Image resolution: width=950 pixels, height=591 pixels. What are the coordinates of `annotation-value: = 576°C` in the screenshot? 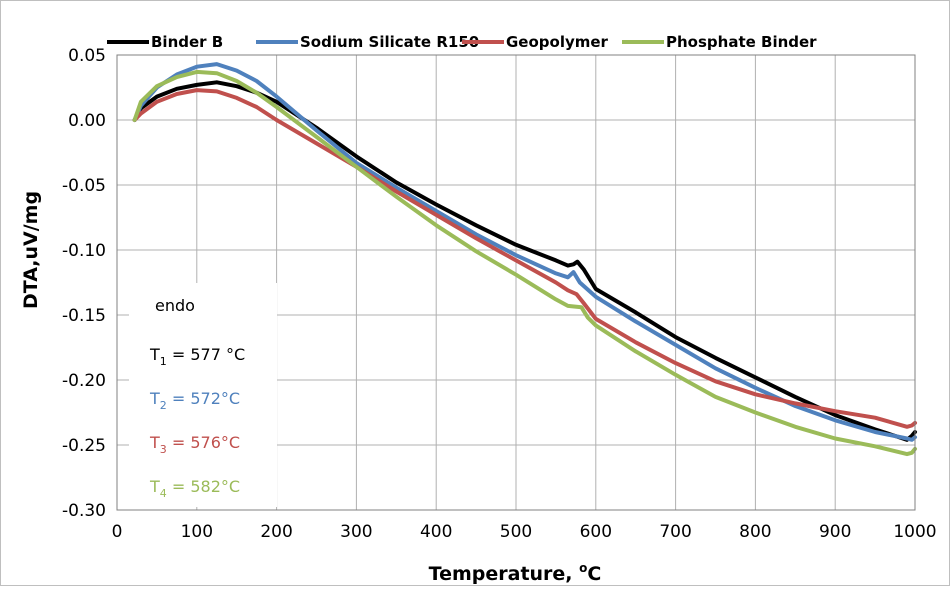 It's located at (203, 442).